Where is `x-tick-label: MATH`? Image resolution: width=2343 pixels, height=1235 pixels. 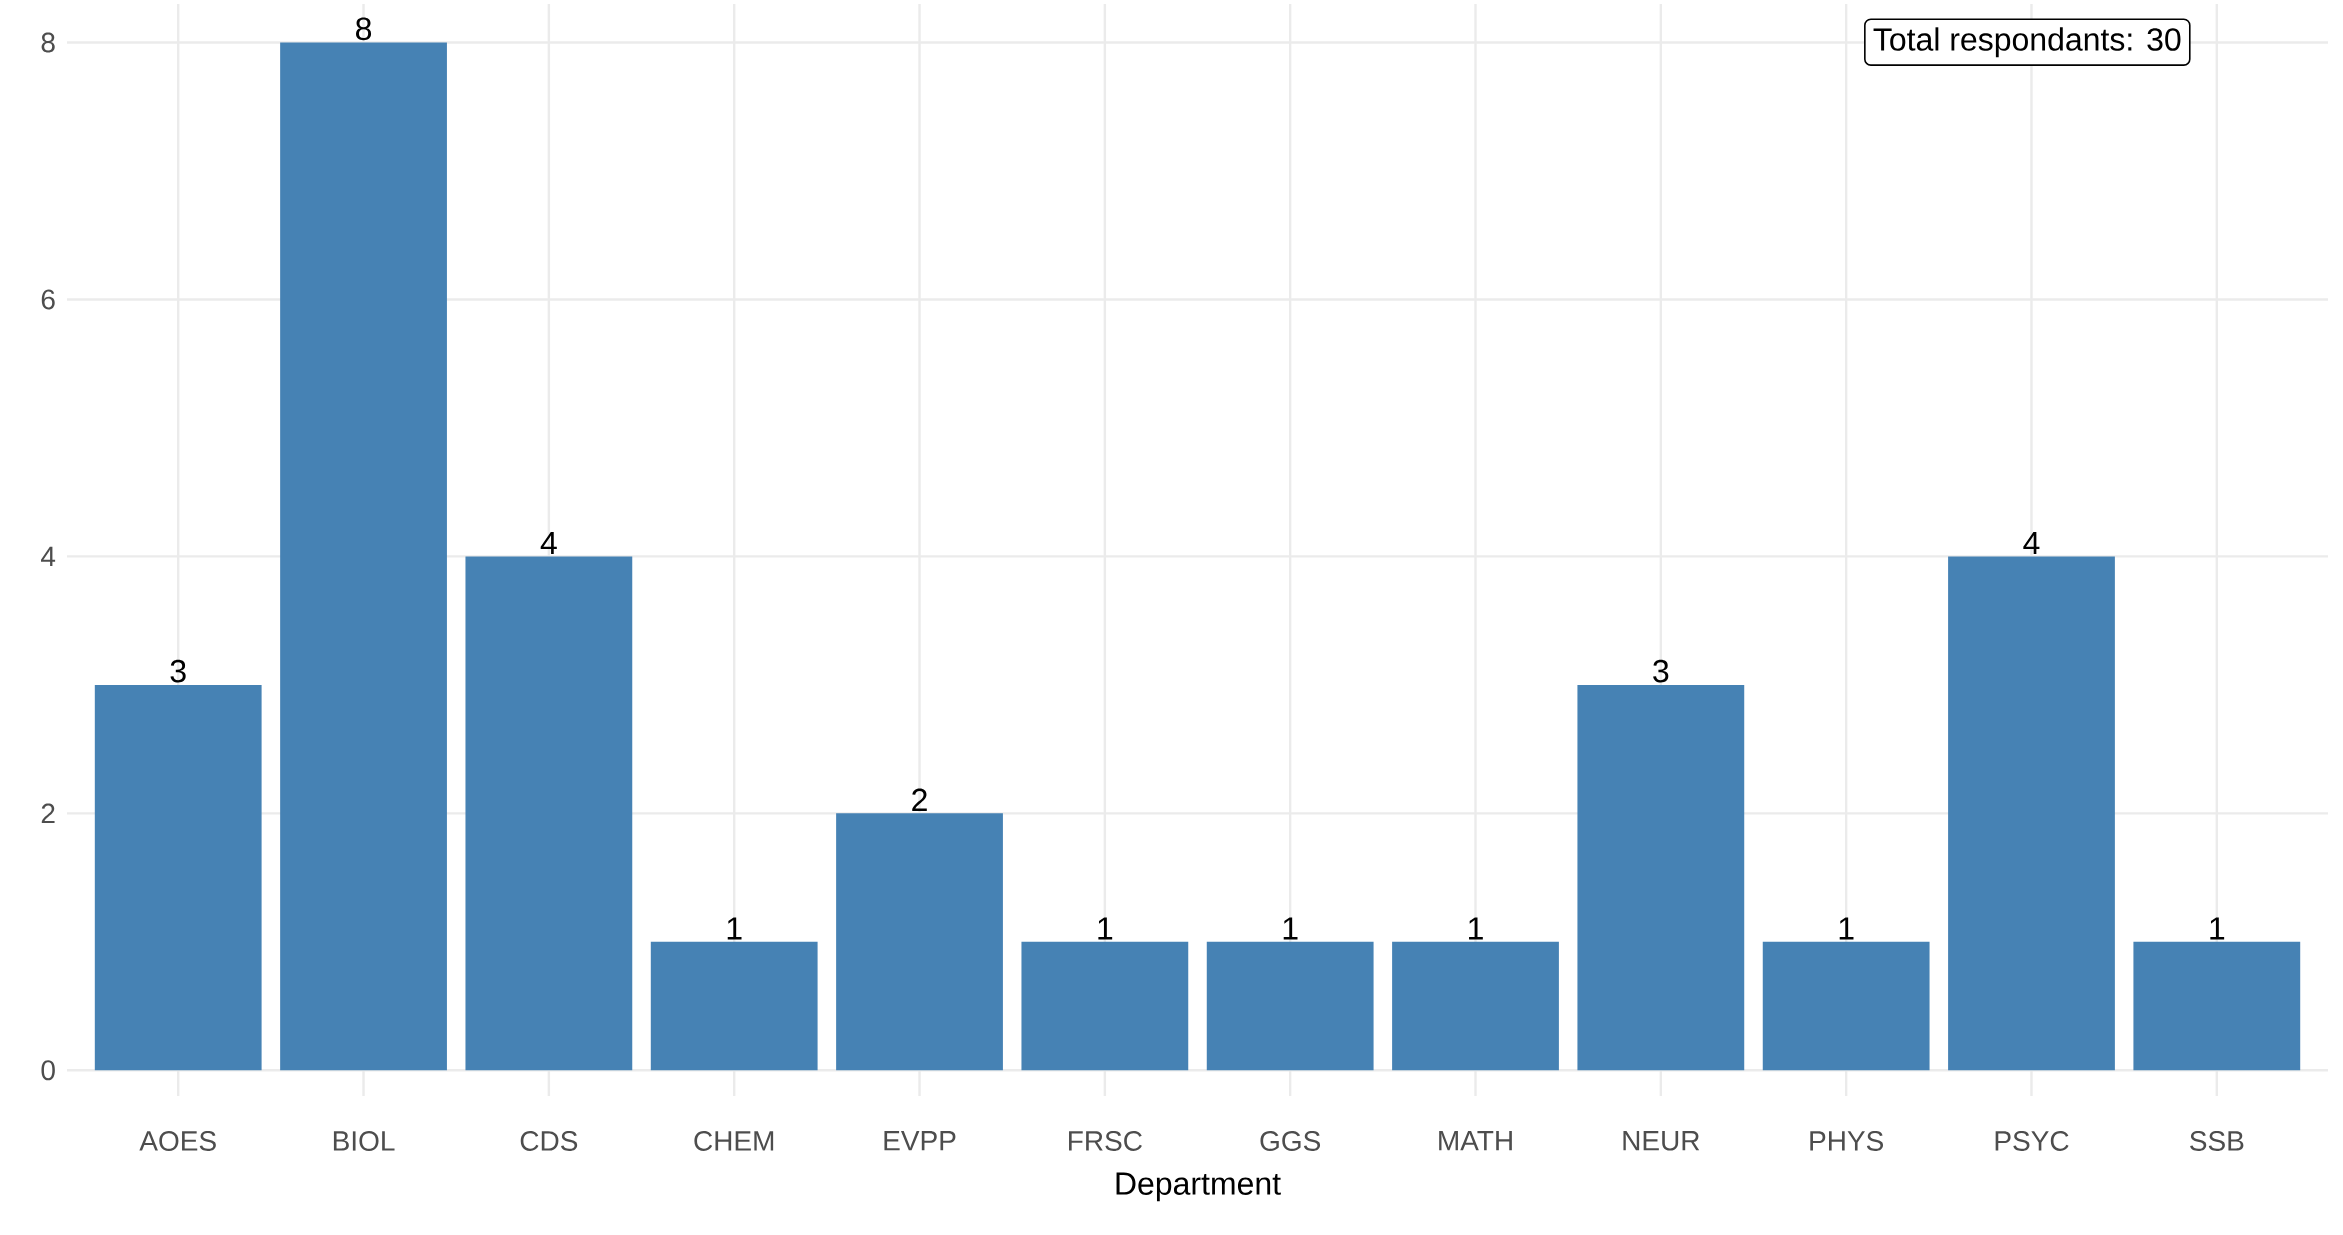 x-tick-label: MATH is located at coordinates (1475, 1141).